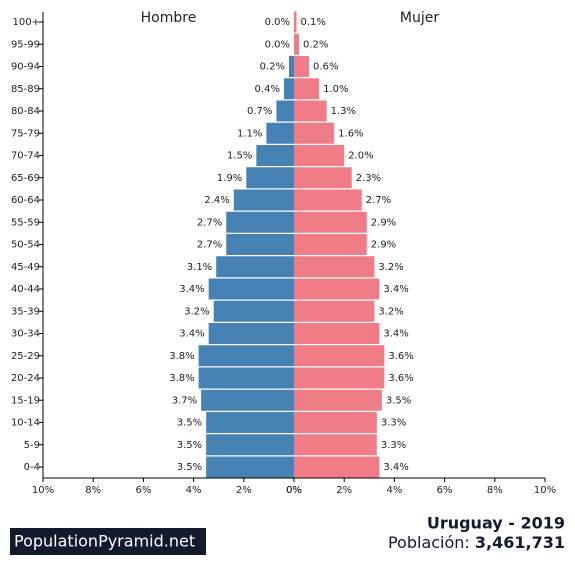  What do you see at coordinates (181, 356) in the screenshot?
I see `value-label: 3.8%` at bounding box center [181, 356].